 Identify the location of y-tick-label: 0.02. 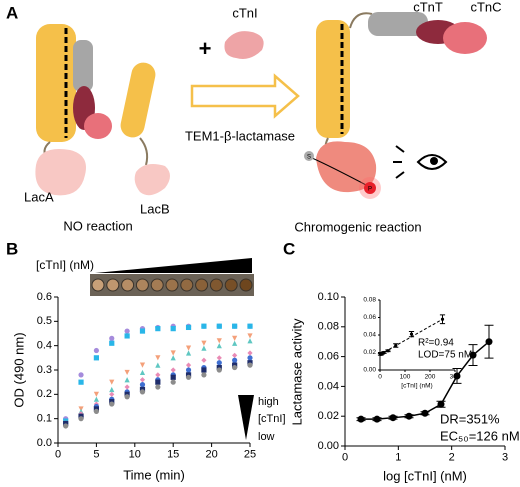
(328, 416).